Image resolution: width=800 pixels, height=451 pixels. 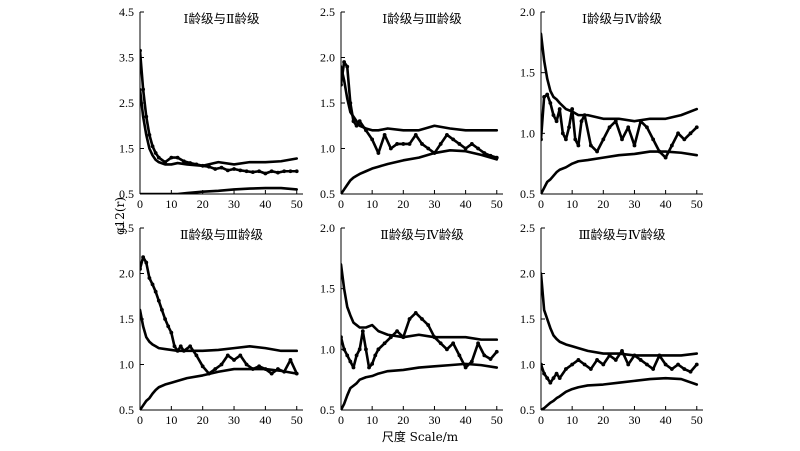 What do you see at coordinates (420, 386) in the screenshot?
I see `series-line-lower-envelope` at bounding box center [420, 386].